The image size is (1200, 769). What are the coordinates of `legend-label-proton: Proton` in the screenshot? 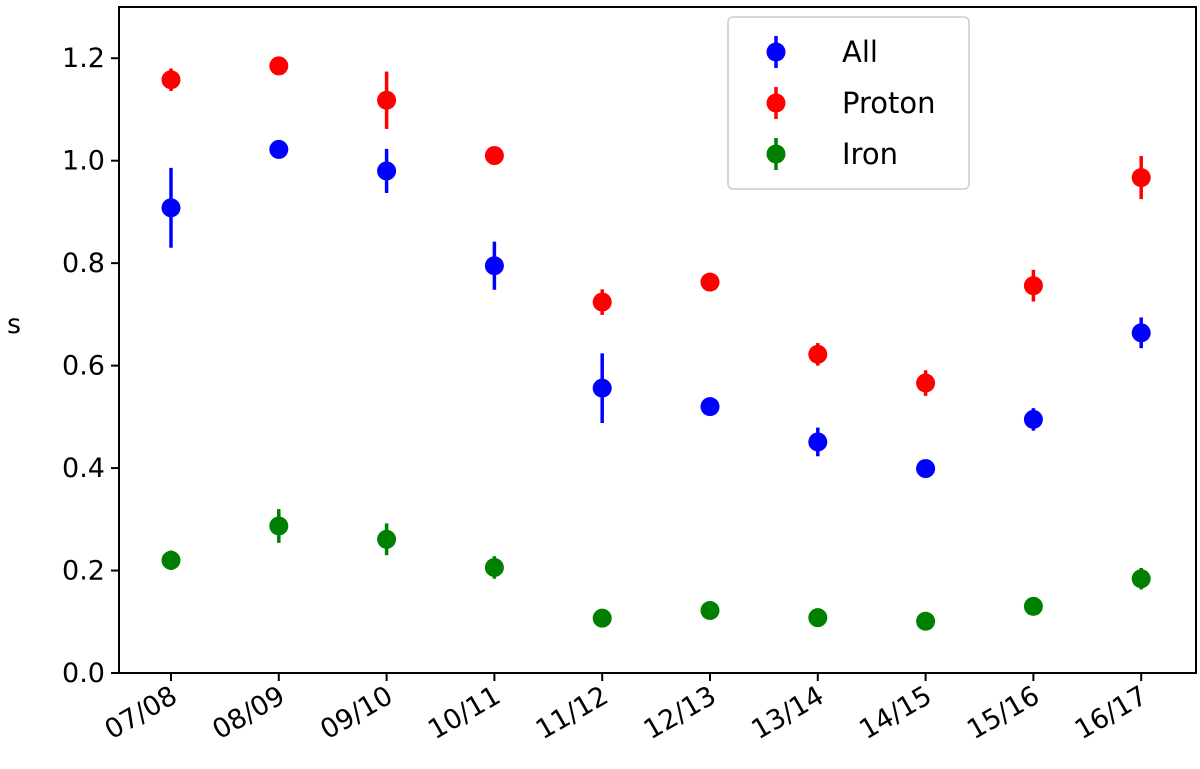 It's located at (889, 103).